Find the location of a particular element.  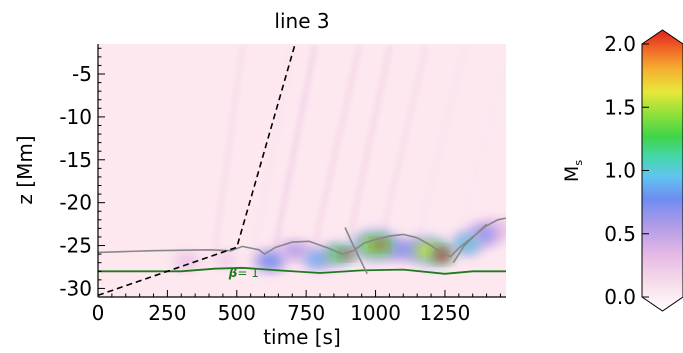

y-tick-label: -10 is located at coordinates (75, 117).